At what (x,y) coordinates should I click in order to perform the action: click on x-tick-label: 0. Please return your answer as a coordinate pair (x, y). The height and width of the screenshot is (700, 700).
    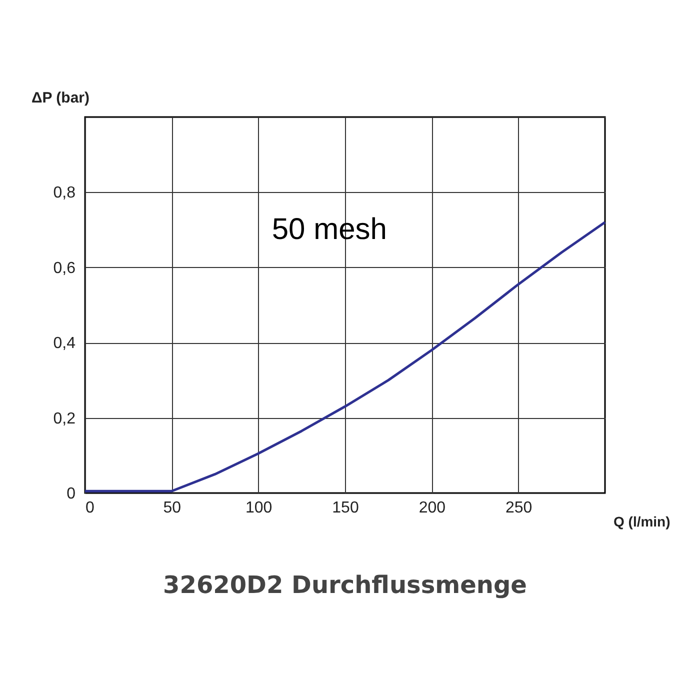
    Looking at the image, I should click on (90, 508).